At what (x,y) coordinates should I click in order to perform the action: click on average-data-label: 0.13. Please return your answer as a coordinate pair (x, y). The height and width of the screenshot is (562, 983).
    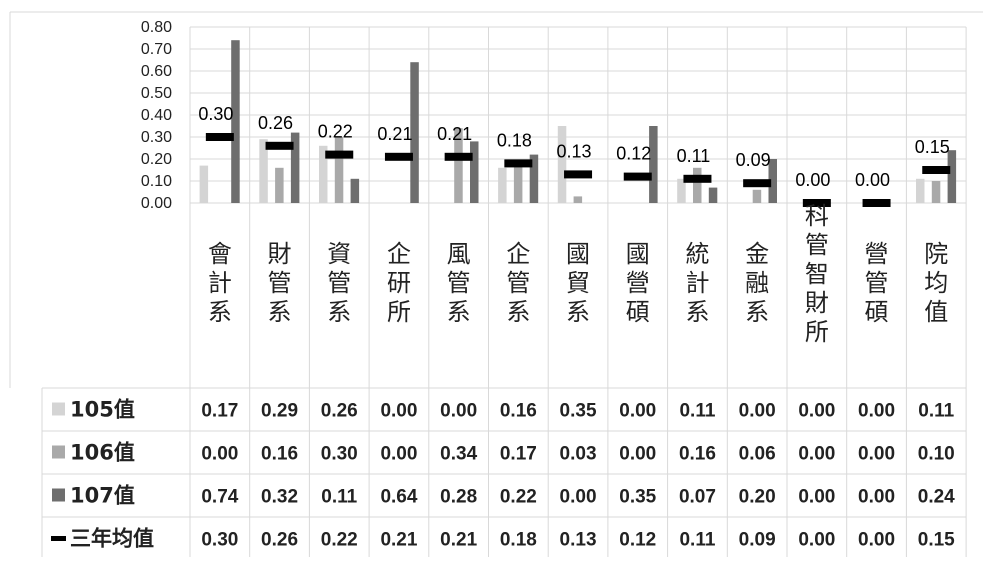
    Looking at the image, I should click on (574, 151).